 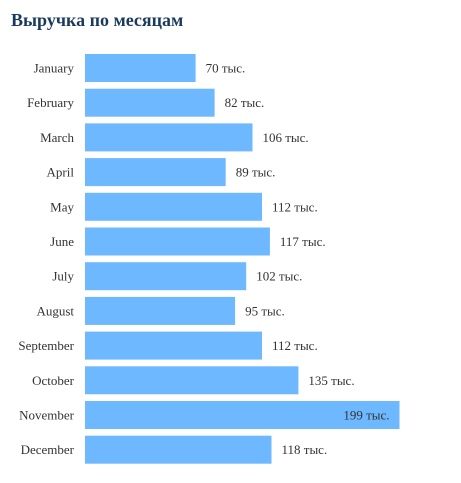 I want to click on value-label-june: 117 тыс., so click(x=303, y=241).